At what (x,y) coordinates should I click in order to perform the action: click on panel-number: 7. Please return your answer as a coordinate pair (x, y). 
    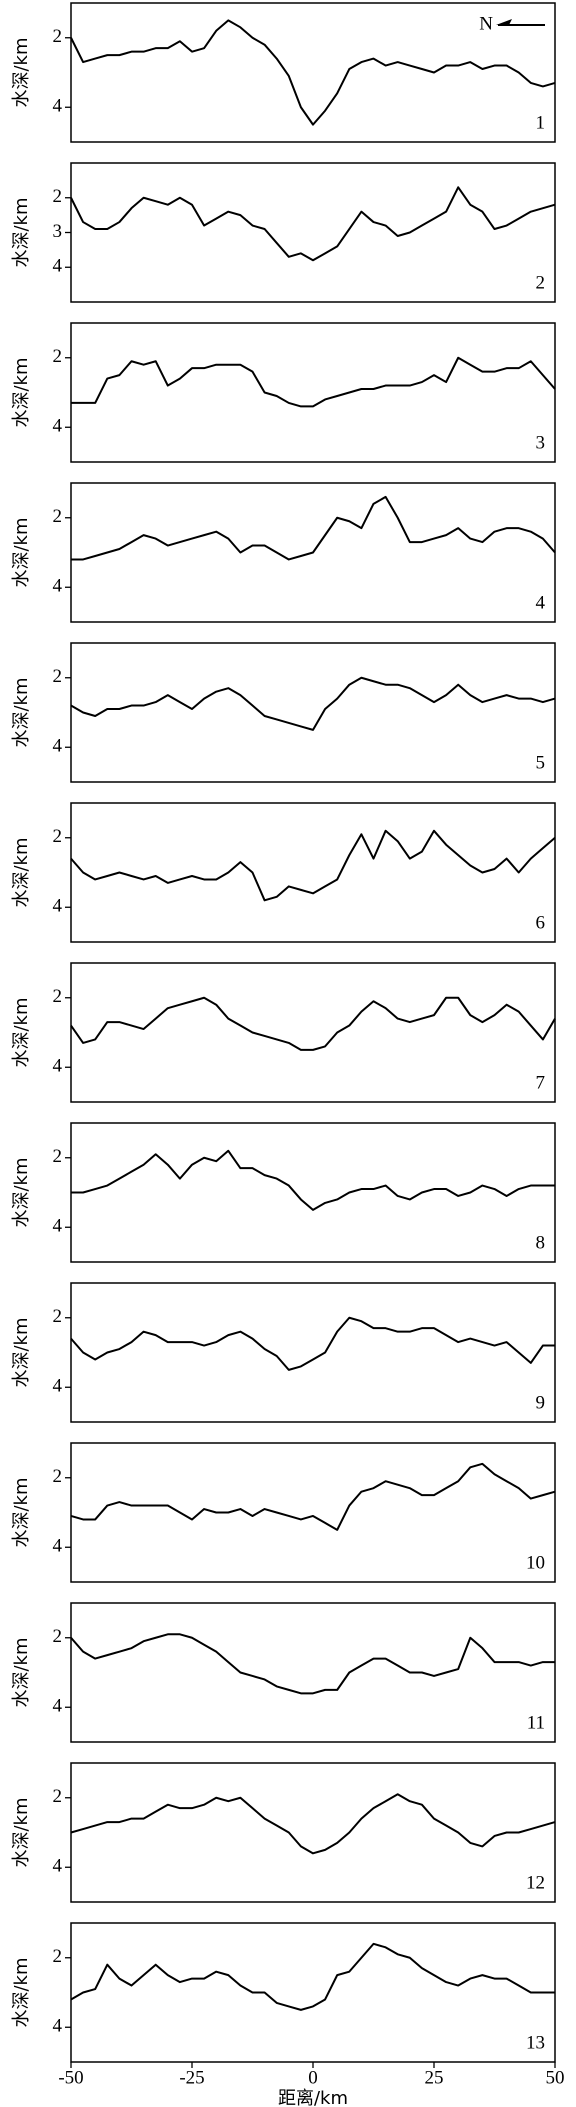
    Looking at the image, I should click on (541, 1082).